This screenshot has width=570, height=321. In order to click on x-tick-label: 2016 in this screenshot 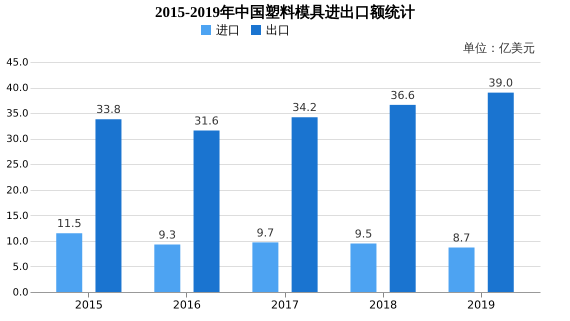, I will do `click(186, 305)`.